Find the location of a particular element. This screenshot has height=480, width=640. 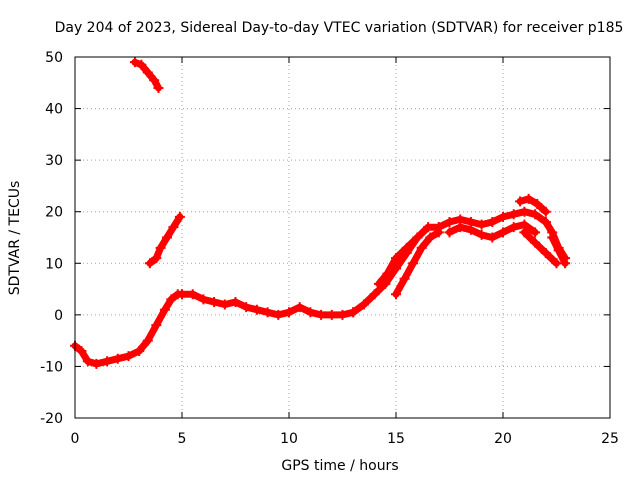

y-tick-label: 30 is located at coordinates (54, 161).